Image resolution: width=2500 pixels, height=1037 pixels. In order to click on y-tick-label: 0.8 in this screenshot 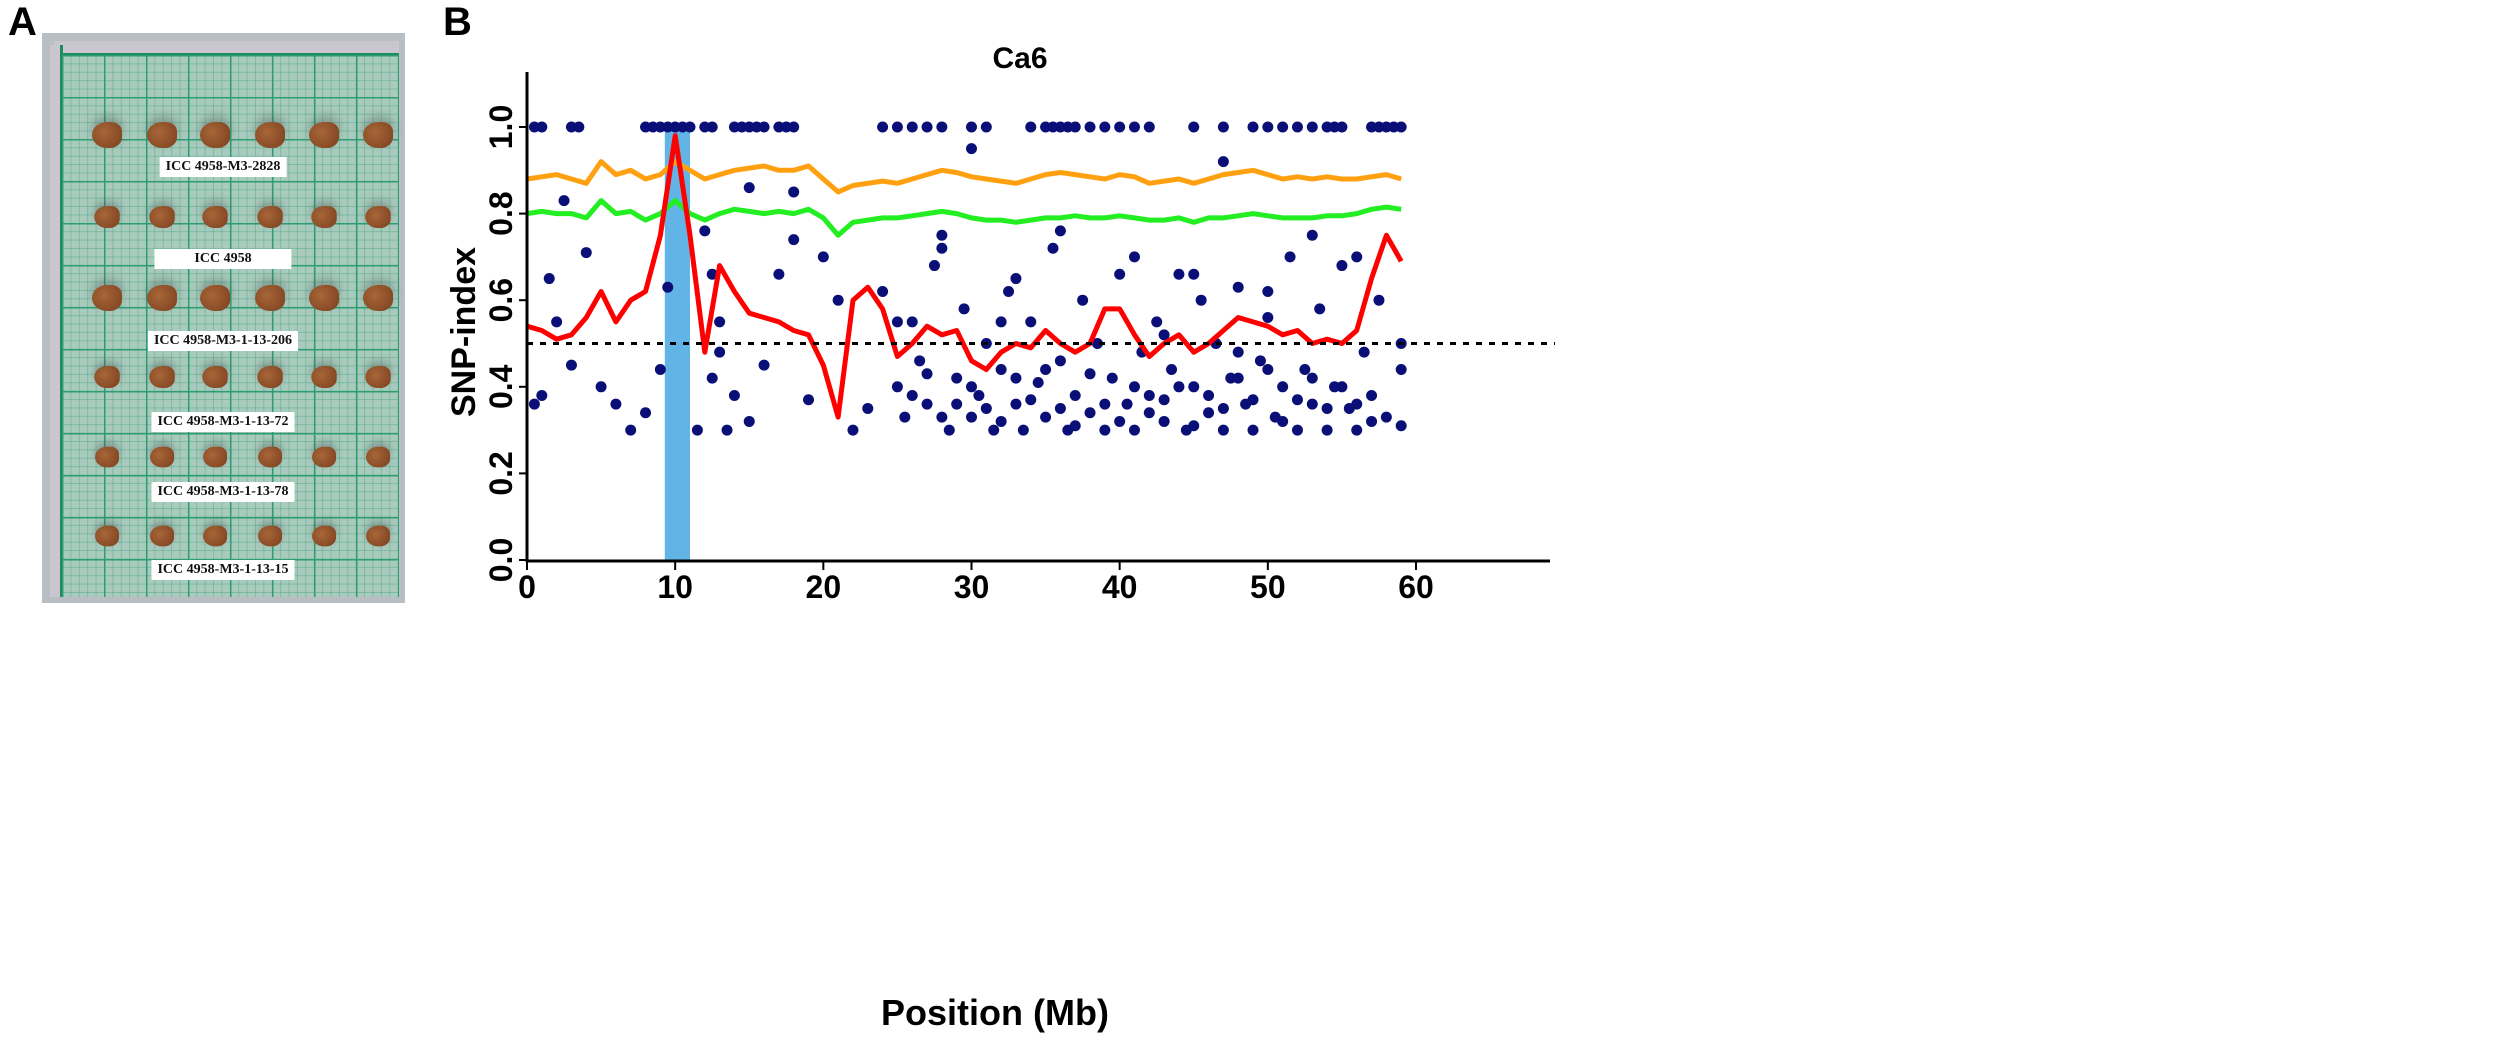, I will do `click(501, 213)`.